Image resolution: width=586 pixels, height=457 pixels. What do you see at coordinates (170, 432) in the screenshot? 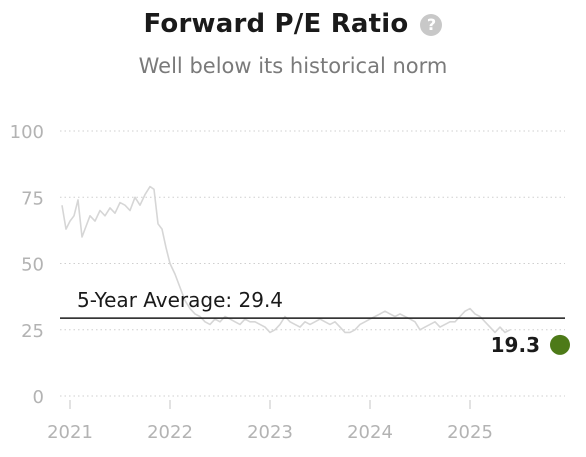
I see `x-tick-label: 2022` at bounding box center [170, 432].